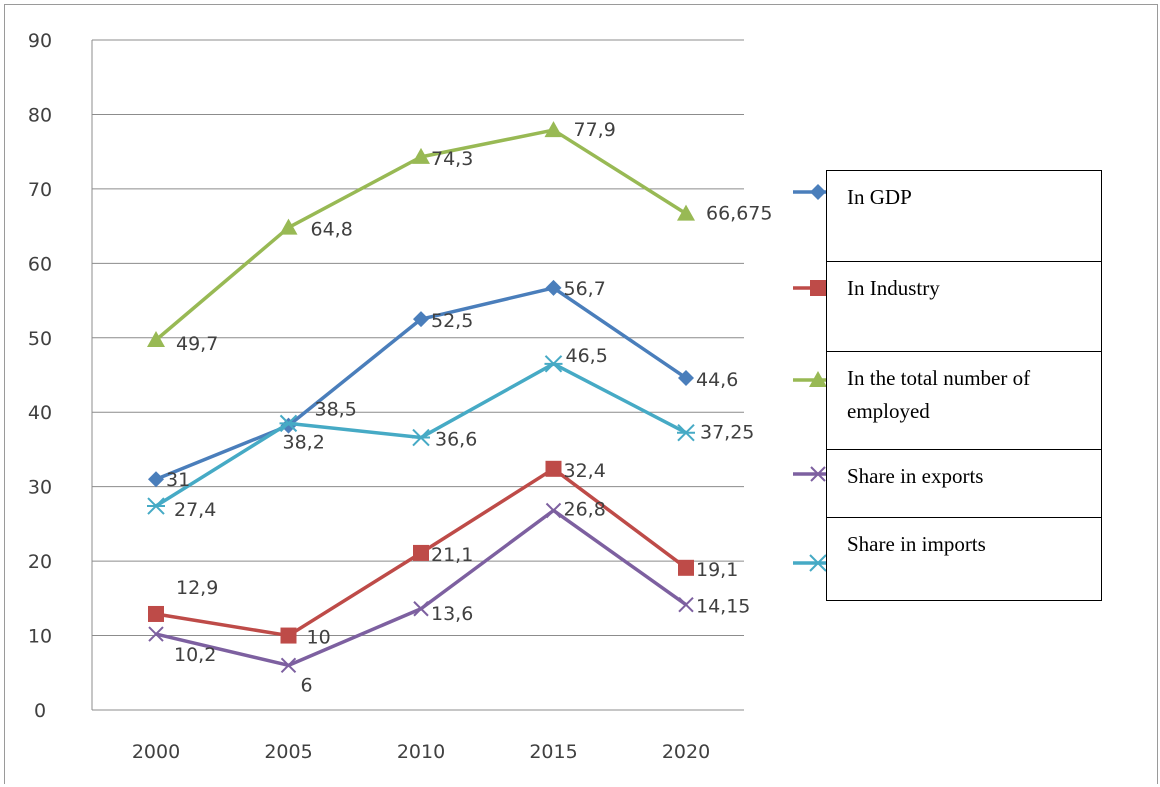 This screenshot has width=1160, height=787. What do you see at coordinates (421, 752) in the screenshot?
I see `x-tick-label: 2010` at bounding box center [421, 752].